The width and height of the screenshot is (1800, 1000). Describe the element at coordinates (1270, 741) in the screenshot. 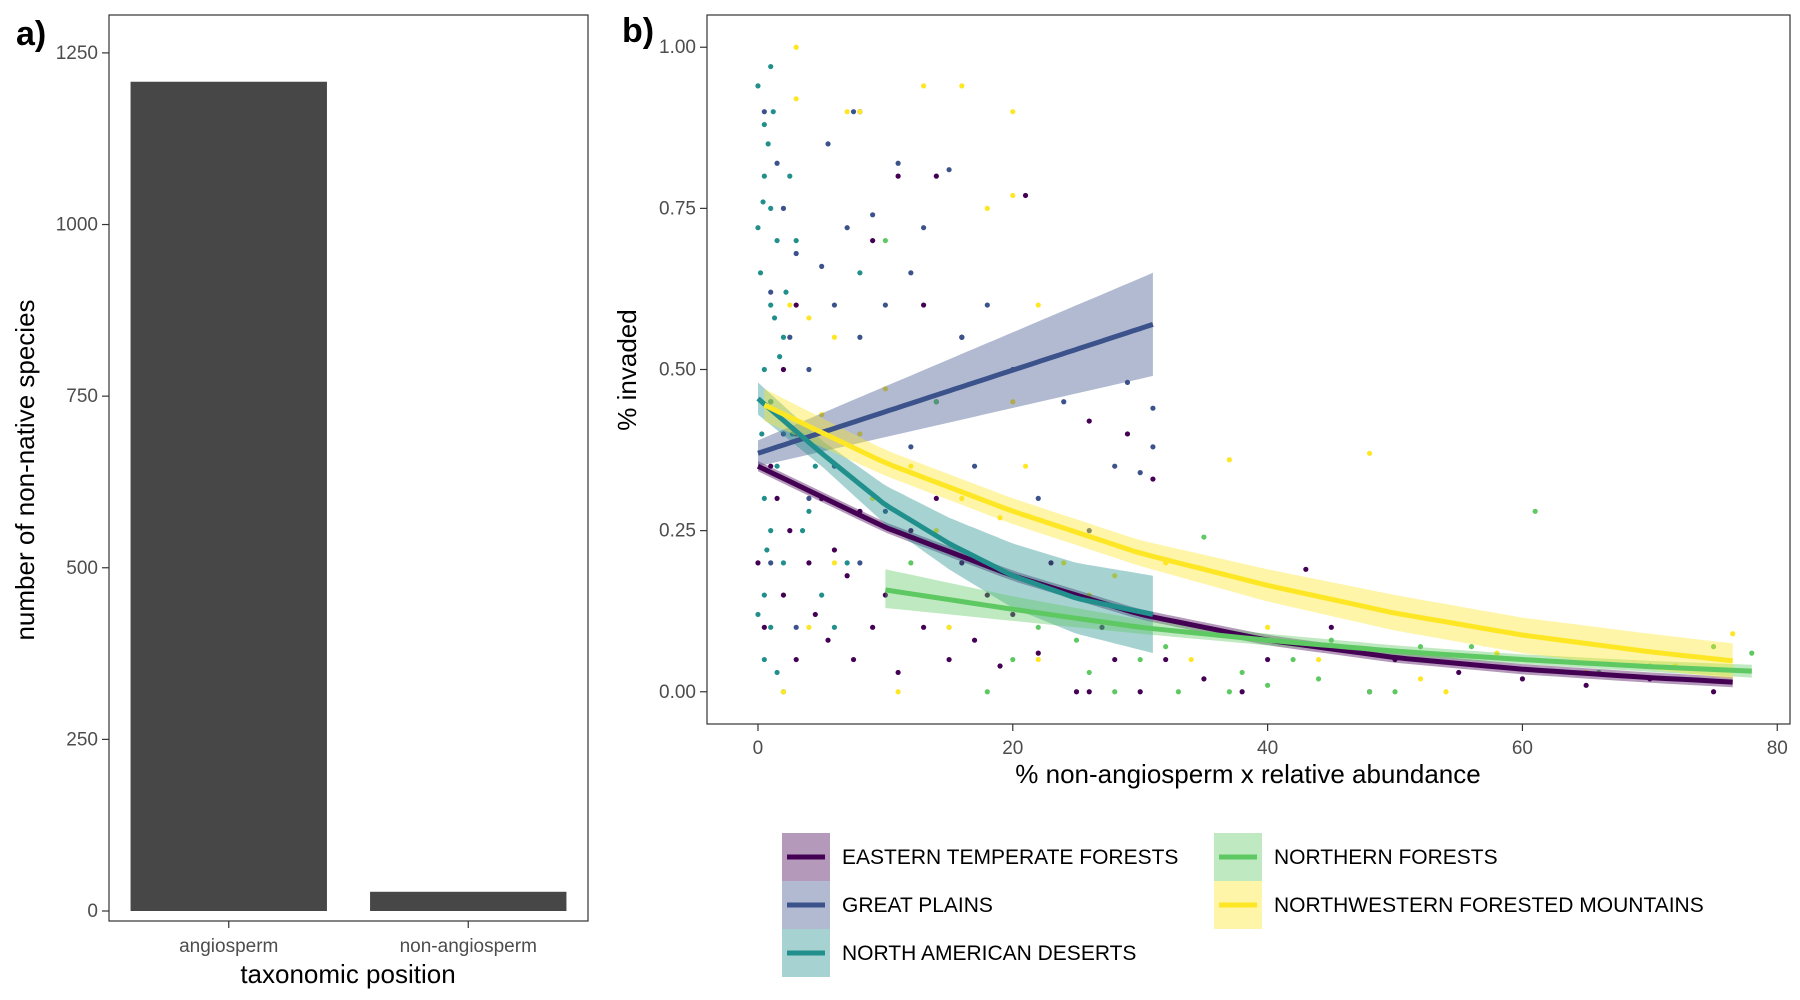

I see `panel-b-x-axis: 0 20 40 60 80` at that location.